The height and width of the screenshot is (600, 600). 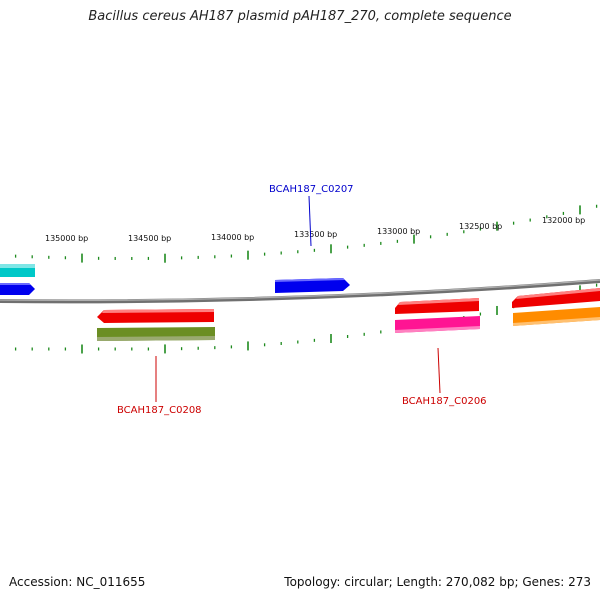 What do you see at coordinates (437, 324) in the screenshot?
I see `gene-bcah187-c0206` at bounding box center [437, 324].